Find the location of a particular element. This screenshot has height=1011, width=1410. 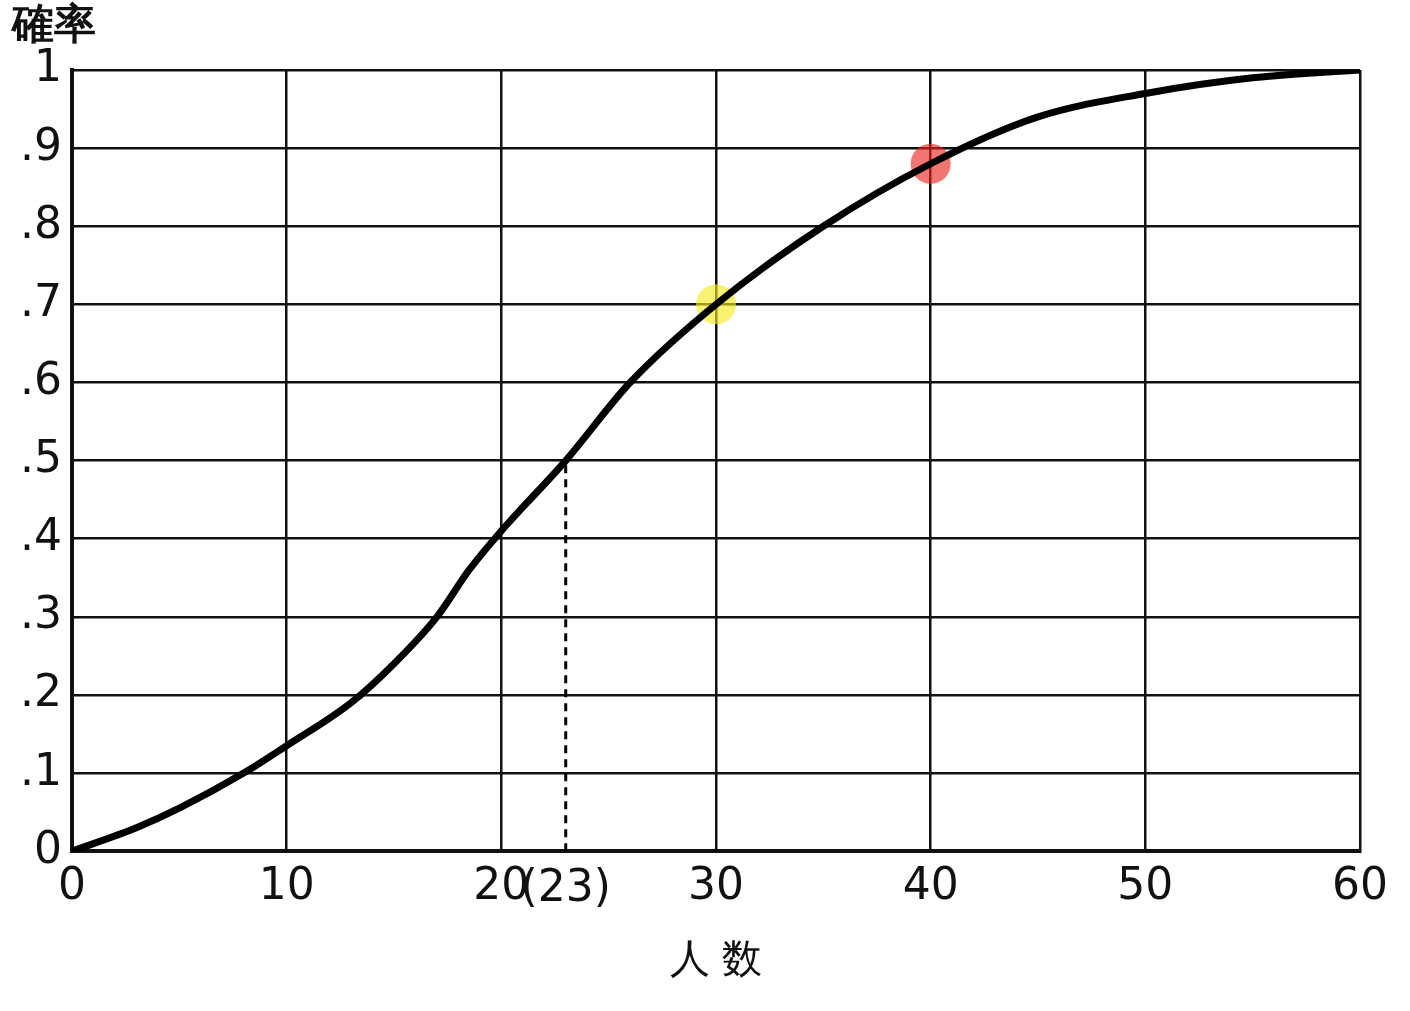

y-tick-label: .6 is located at coordinates (41, 378).